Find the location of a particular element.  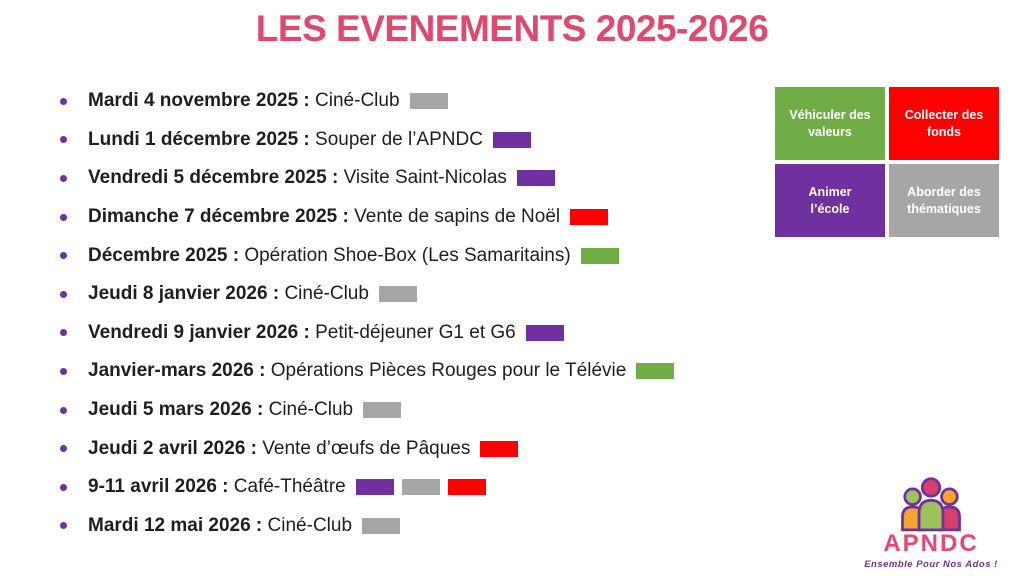

event-date: Vendredi 9 janvier 2026 : is located at coordinates (199, 332).